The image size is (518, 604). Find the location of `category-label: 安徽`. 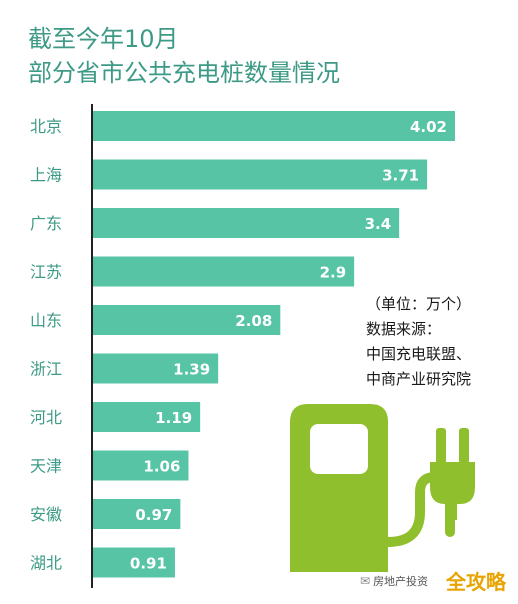

category-label: 安徽 is located at coordinates (46, 514).